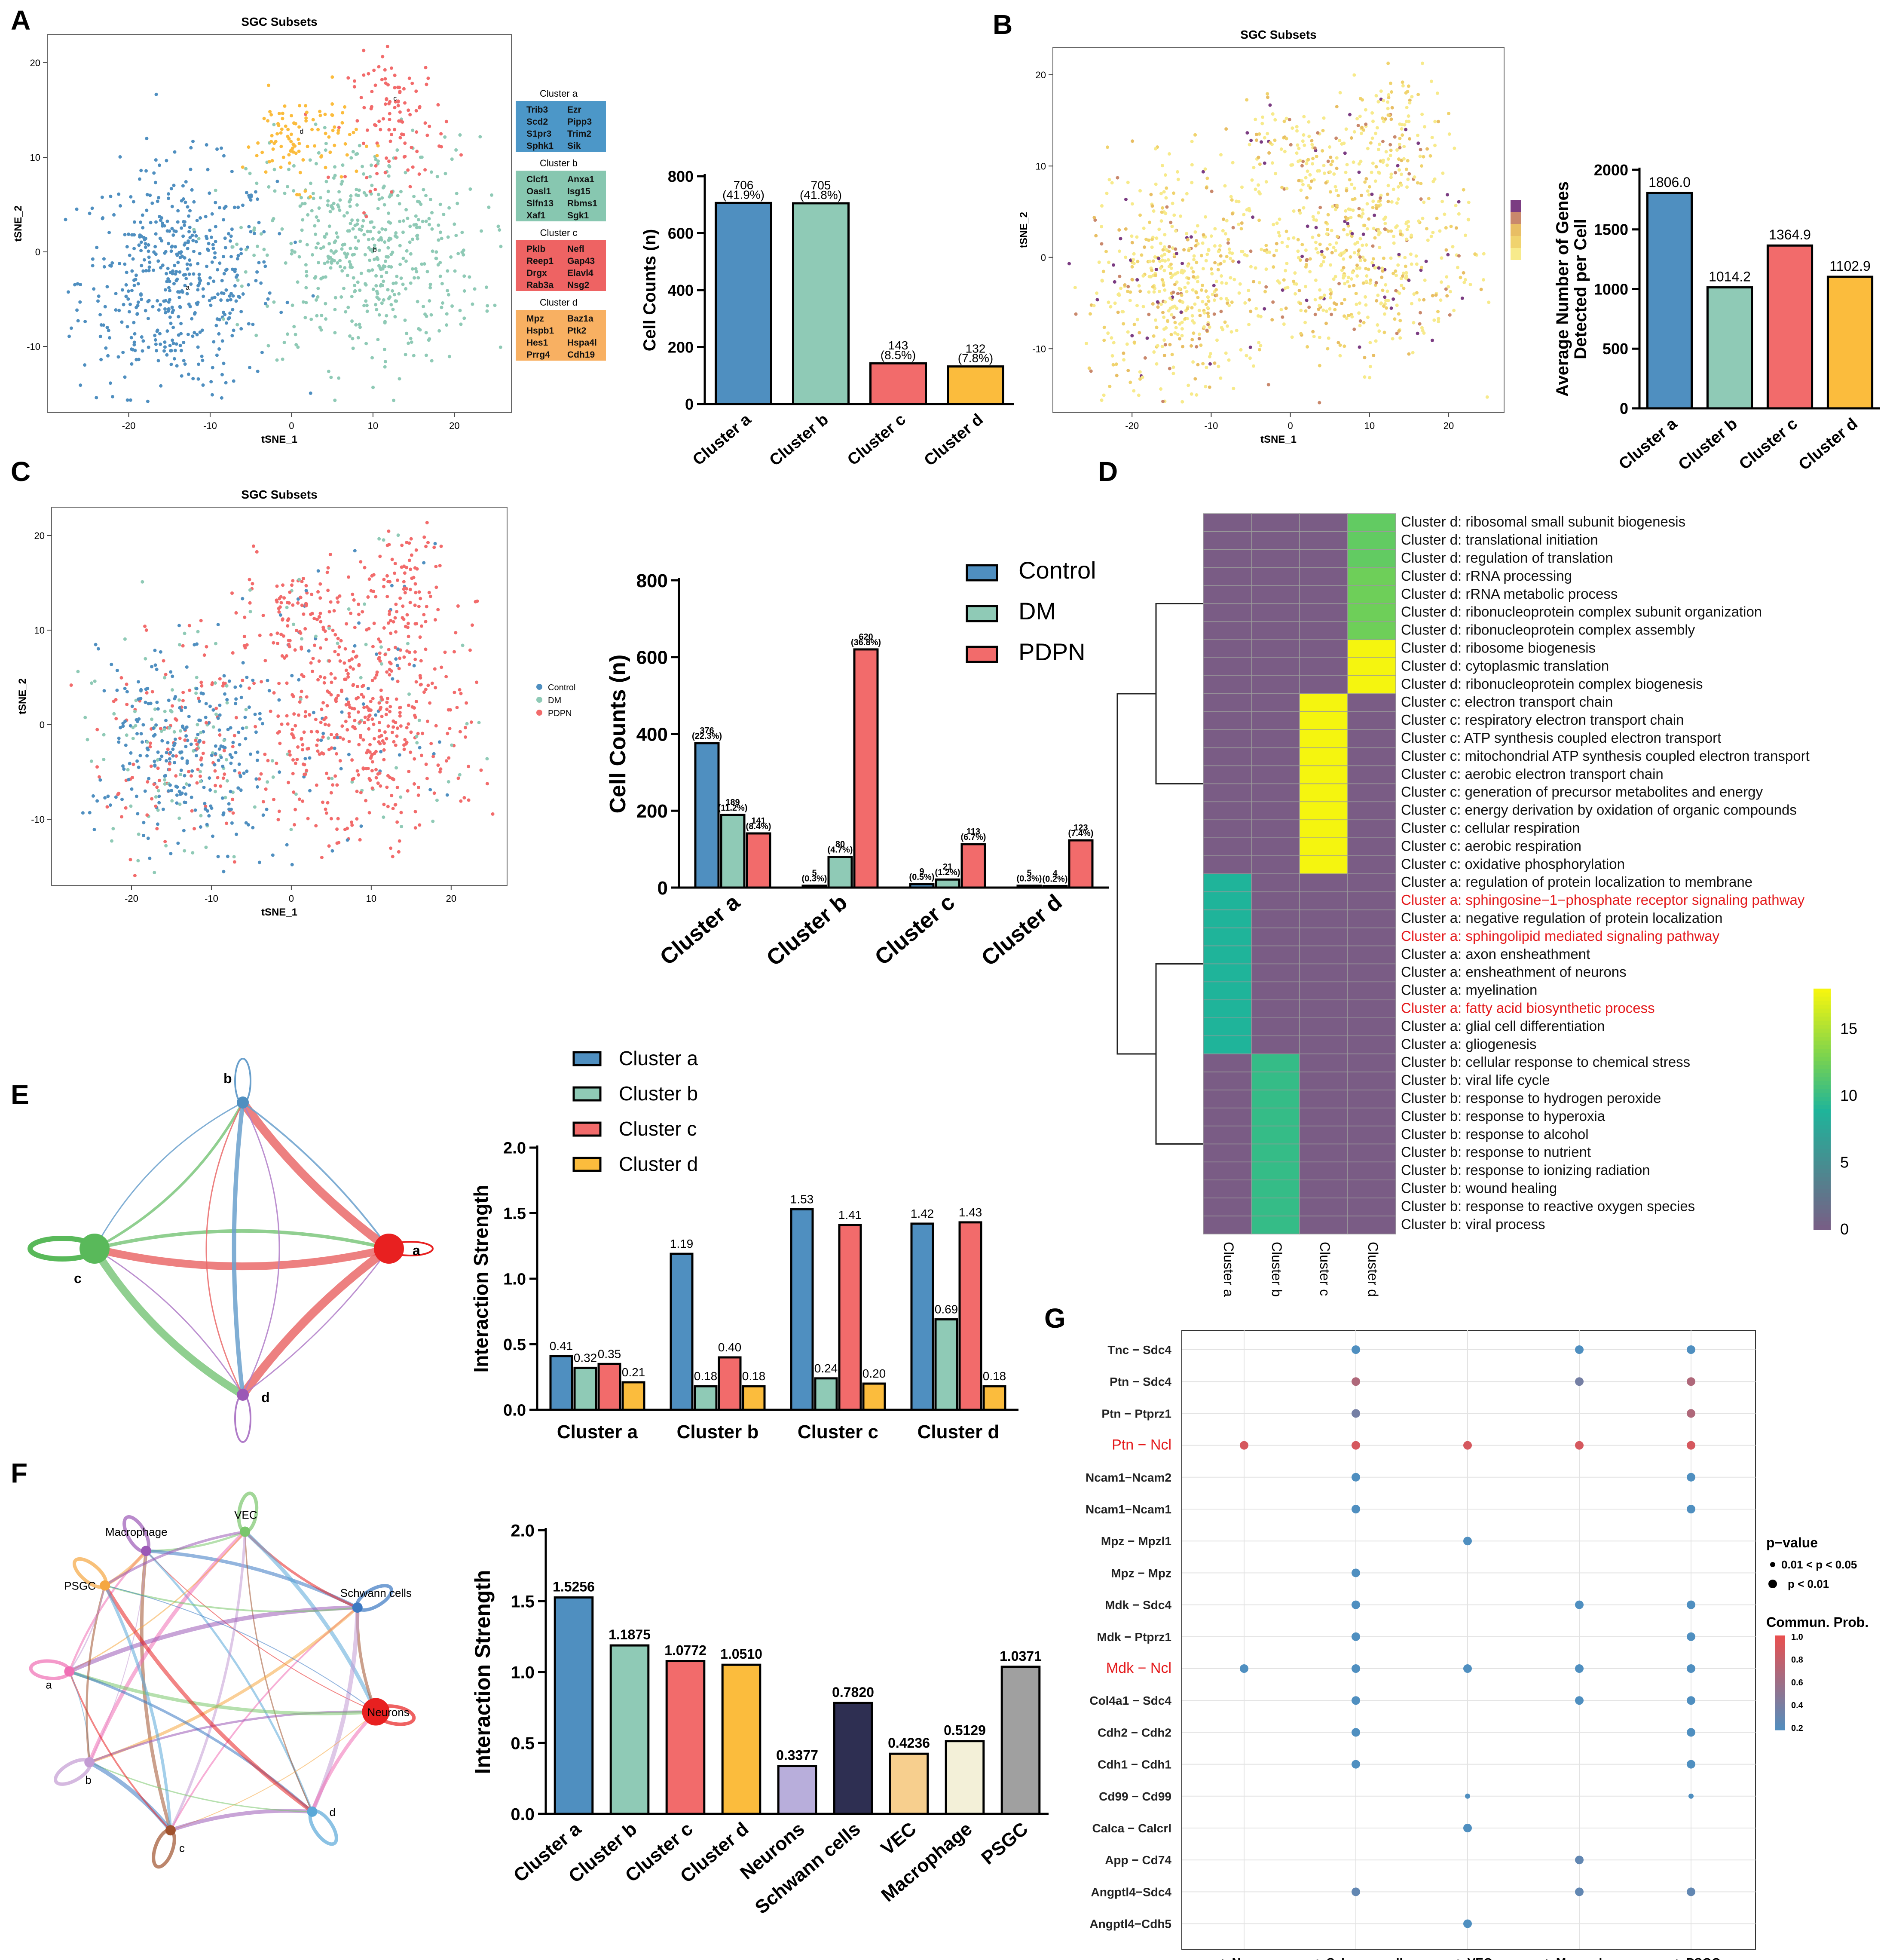 This screenshot has height=1960, width=1890. What do you see at coordinates (947, 1309) in the screenshot?
I see `bar-data-label: 0.69` at bounding box center [947, 1309].